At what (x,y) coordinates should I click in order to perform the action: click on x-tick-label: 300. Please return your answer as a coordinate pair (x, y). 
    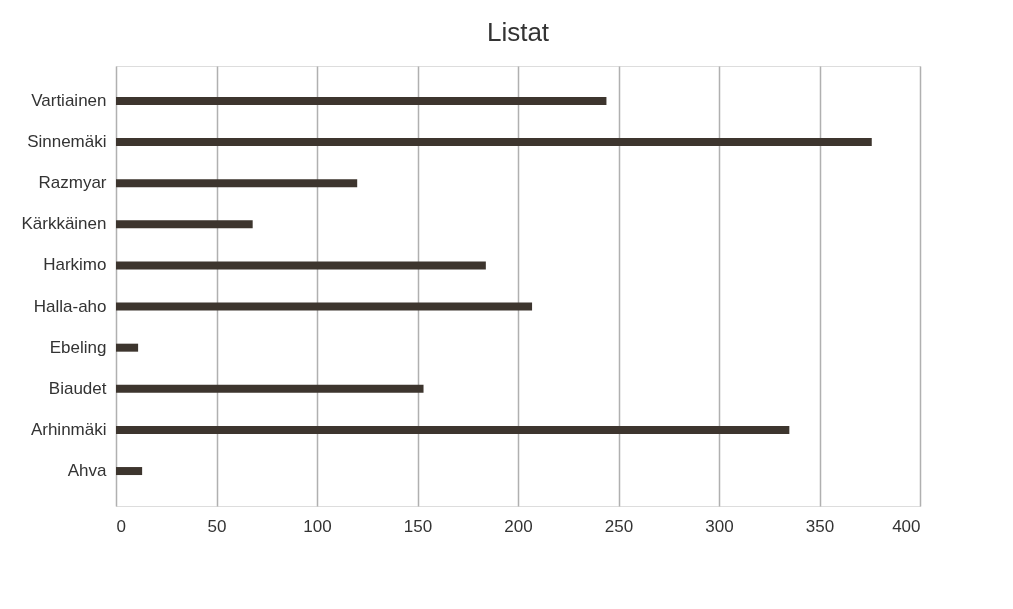
    Looking at the image, I should click on (719, 526).